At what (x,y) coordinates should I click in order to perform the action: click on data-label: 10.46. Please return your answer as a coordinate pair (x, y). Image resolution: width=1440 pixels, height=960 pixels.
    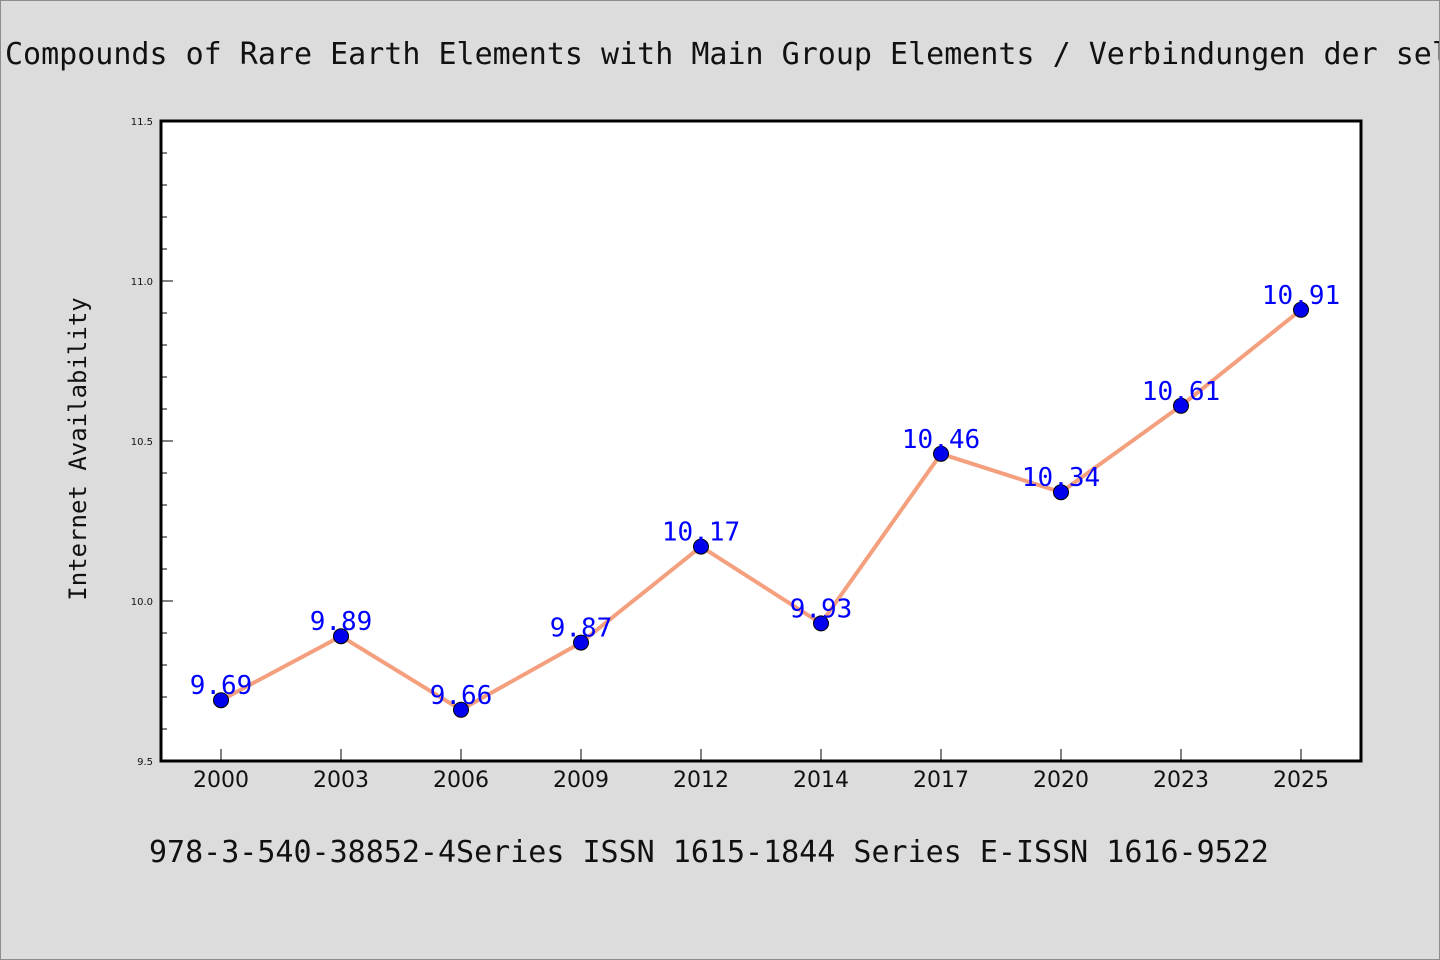
    Looking at the image, I should click on (941, 440).